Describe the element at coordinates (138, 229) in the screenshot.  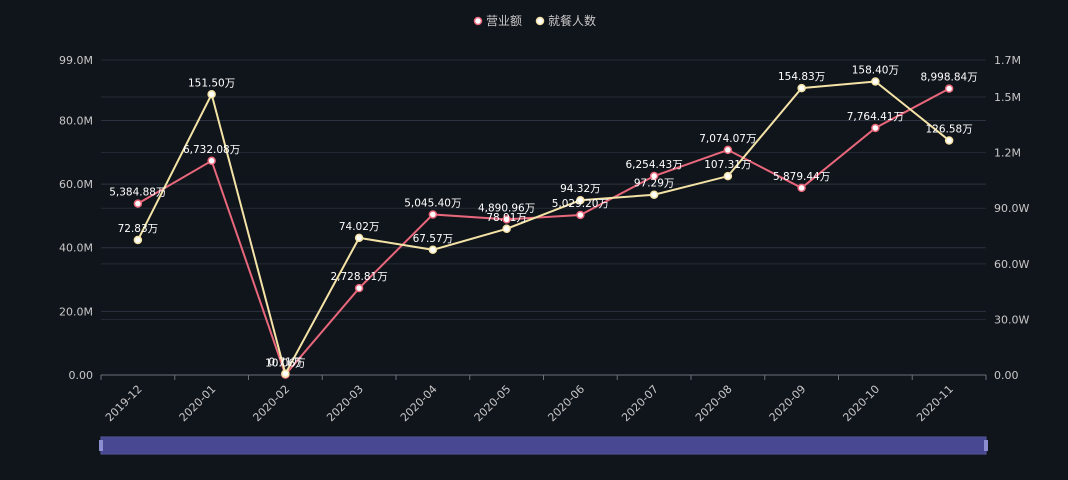
I see `data-label: 72.83万` at that location.